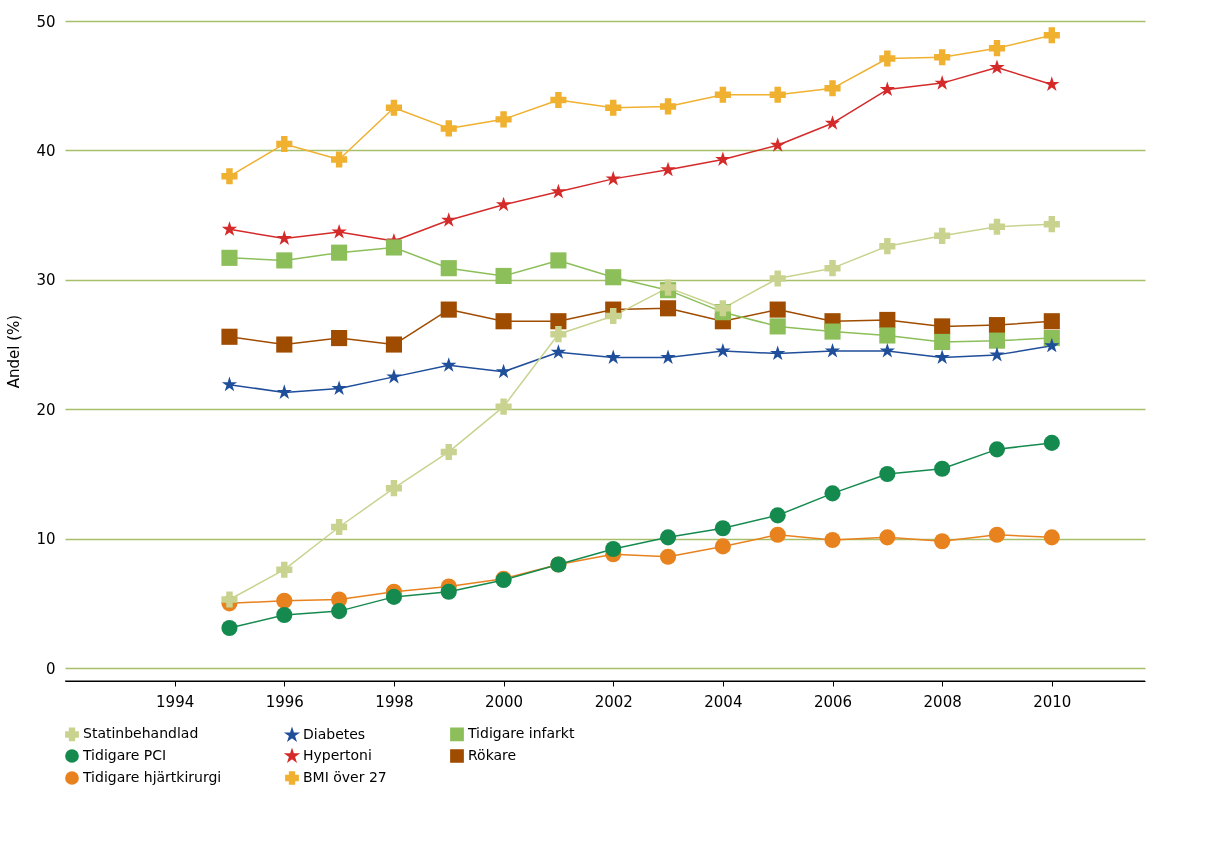 The image size is (1207, 858). I want to click on x-tick-label: 2008, so click(942, 701).